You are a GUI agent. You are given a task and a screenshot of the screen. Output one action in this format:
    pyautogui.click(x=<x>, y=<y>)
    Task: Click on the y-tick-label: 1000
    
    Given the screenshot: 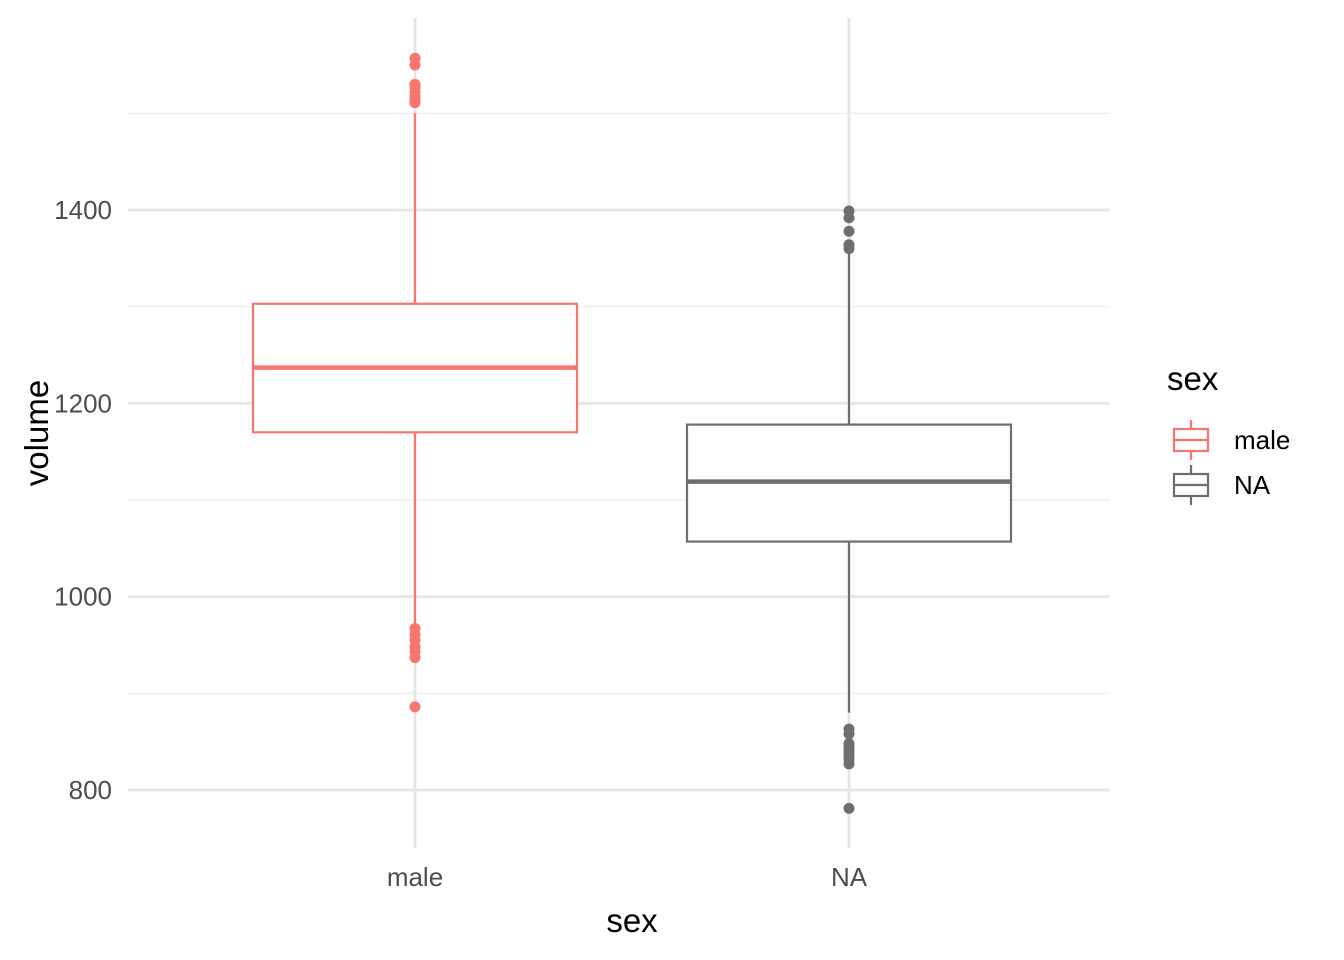 What is the action you would take?
    pyautogui.click(x=83, y=597)
    